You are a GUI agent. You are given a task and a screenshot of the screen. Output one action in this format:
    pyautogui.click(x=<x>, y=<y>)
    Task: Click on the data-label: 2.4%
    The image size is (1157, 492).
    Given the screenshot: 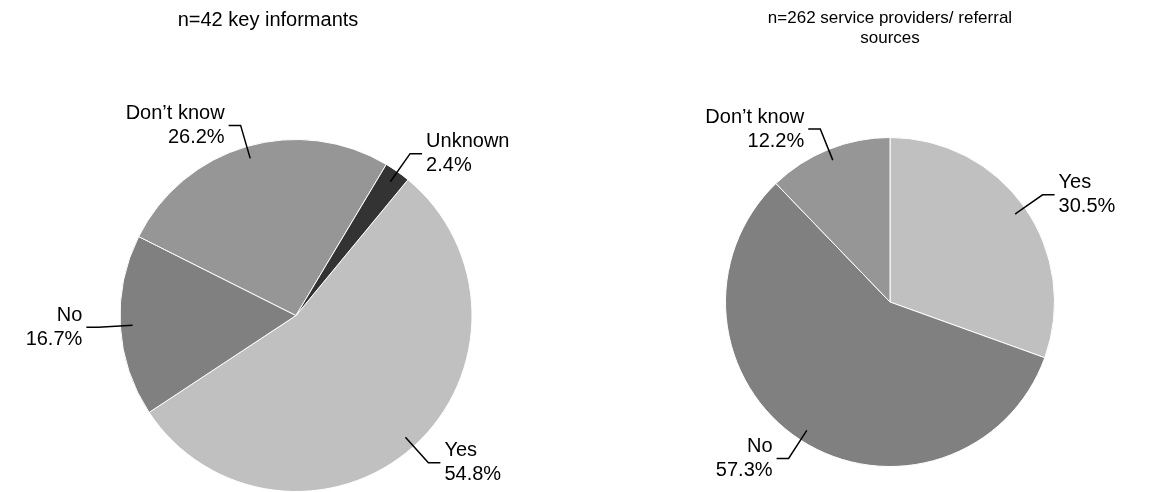 What is the action you would take?
    pyautogui.click(x=449, y=164)
    